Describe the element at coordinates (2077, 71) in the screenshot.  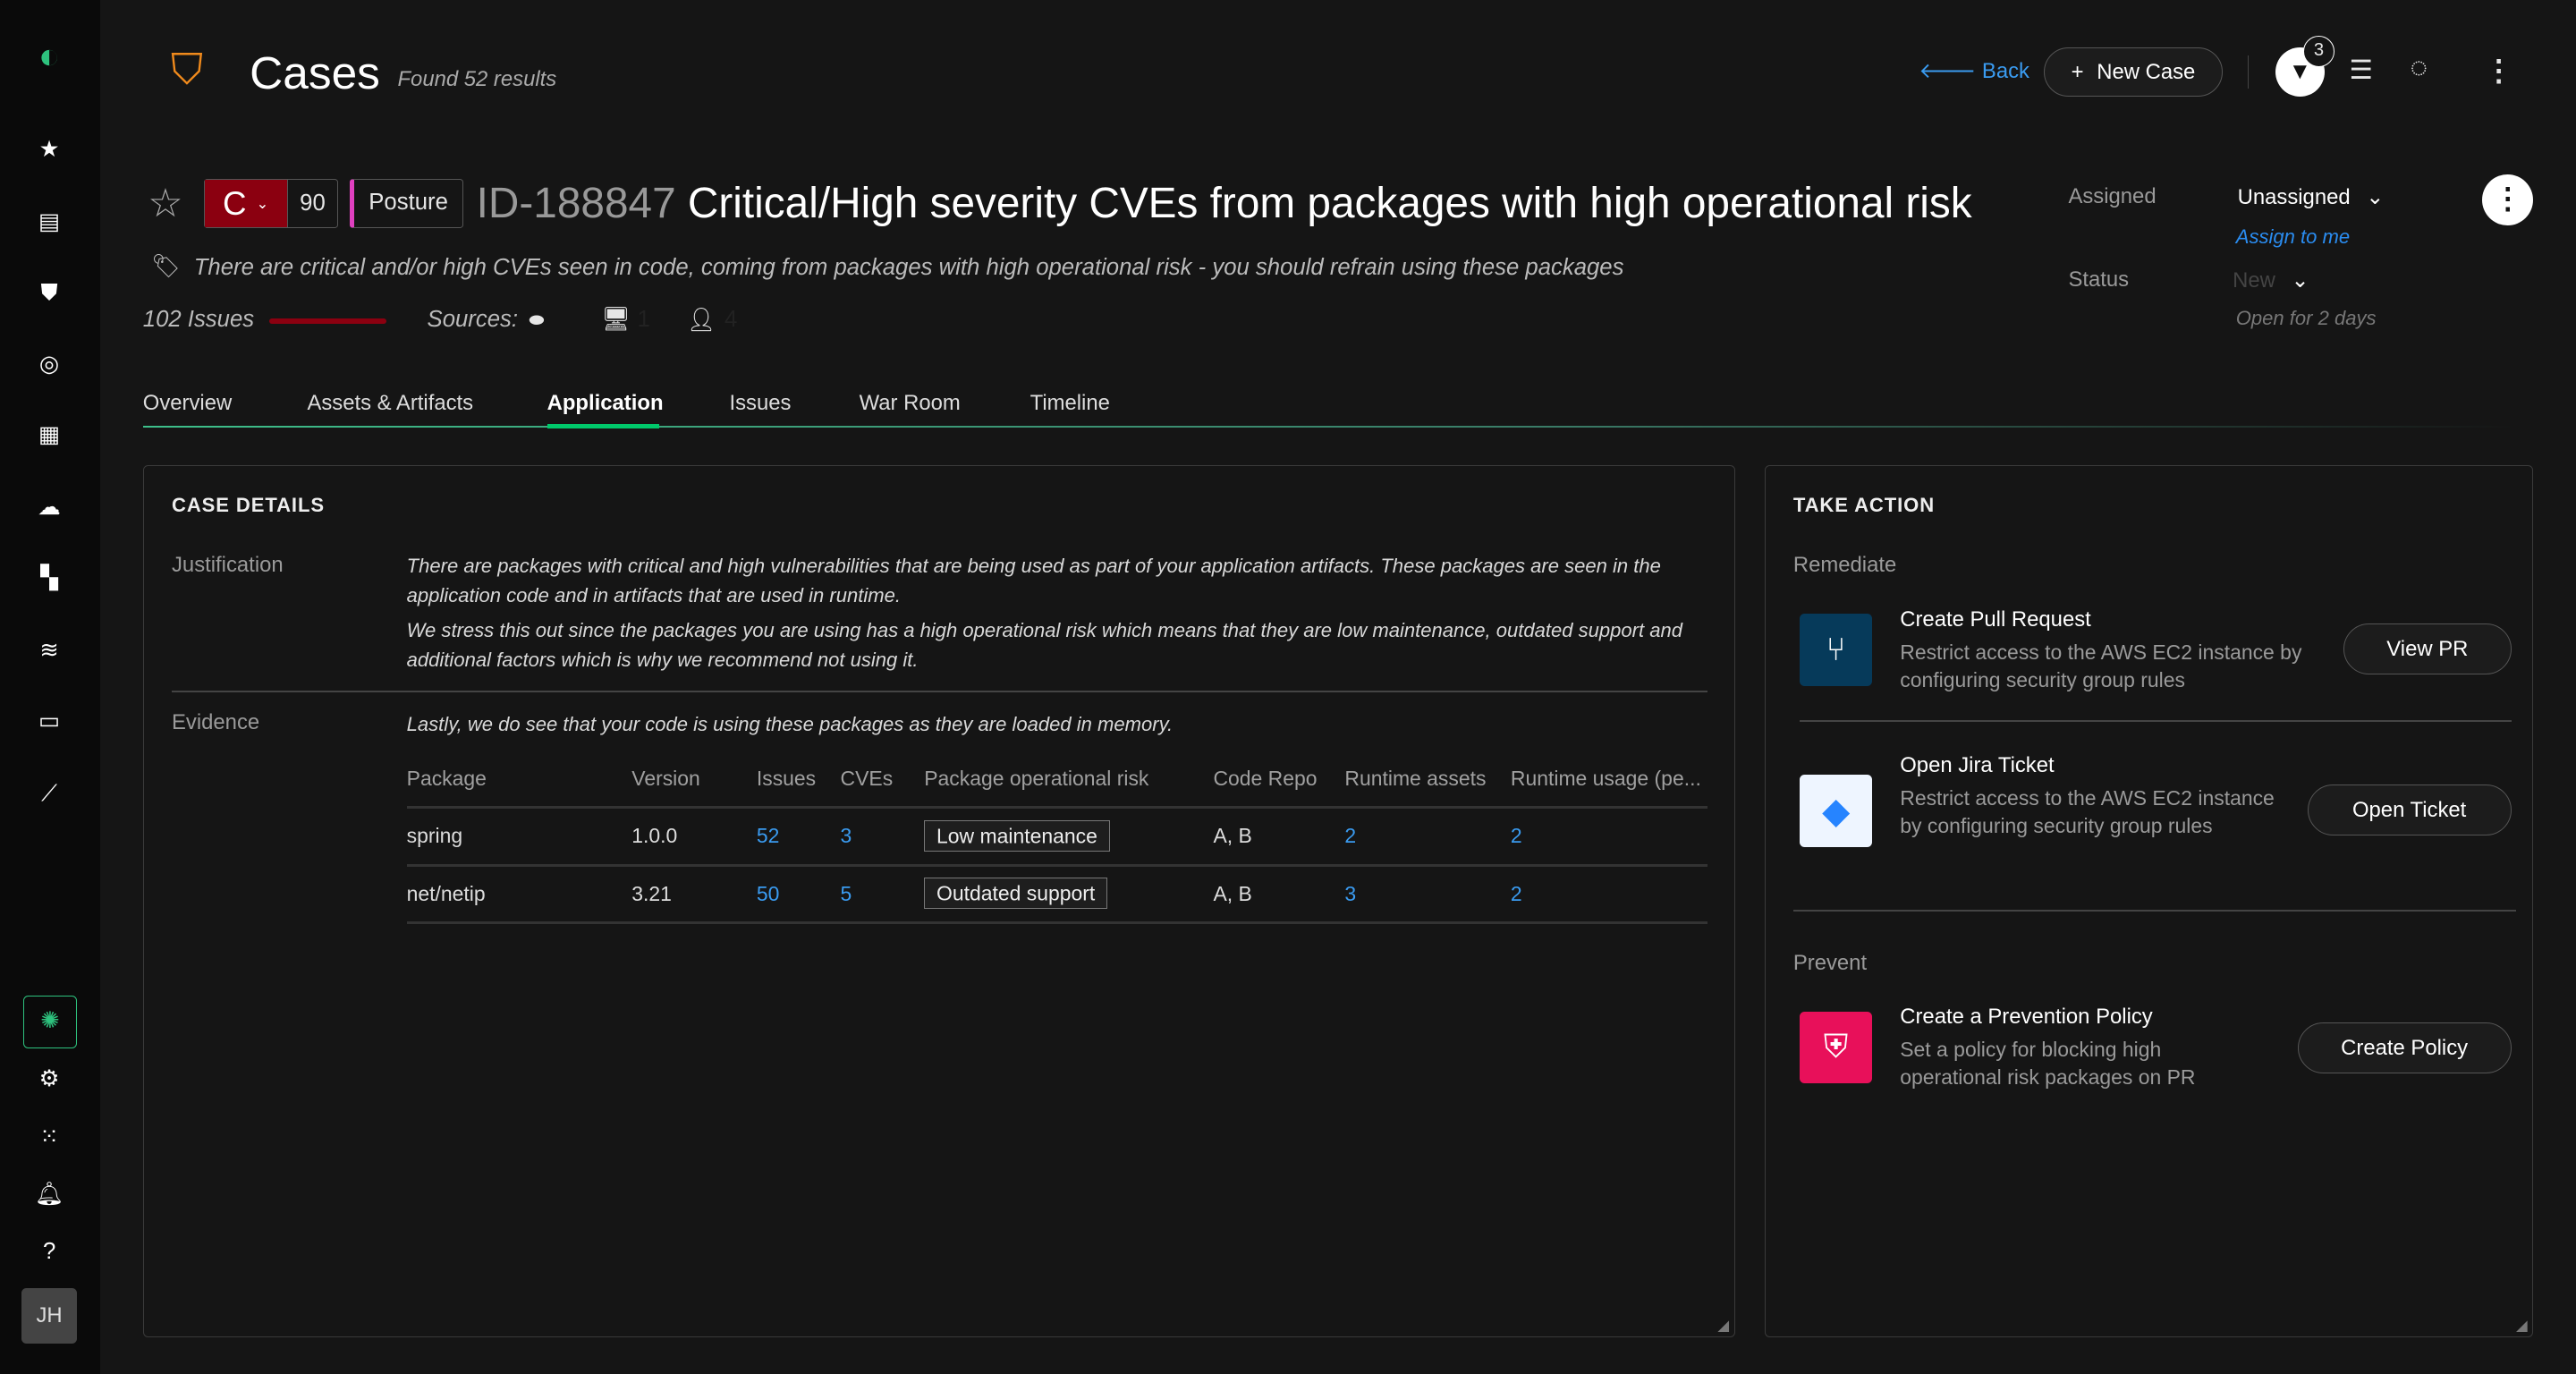
I see `plus-icon: +` at that location.